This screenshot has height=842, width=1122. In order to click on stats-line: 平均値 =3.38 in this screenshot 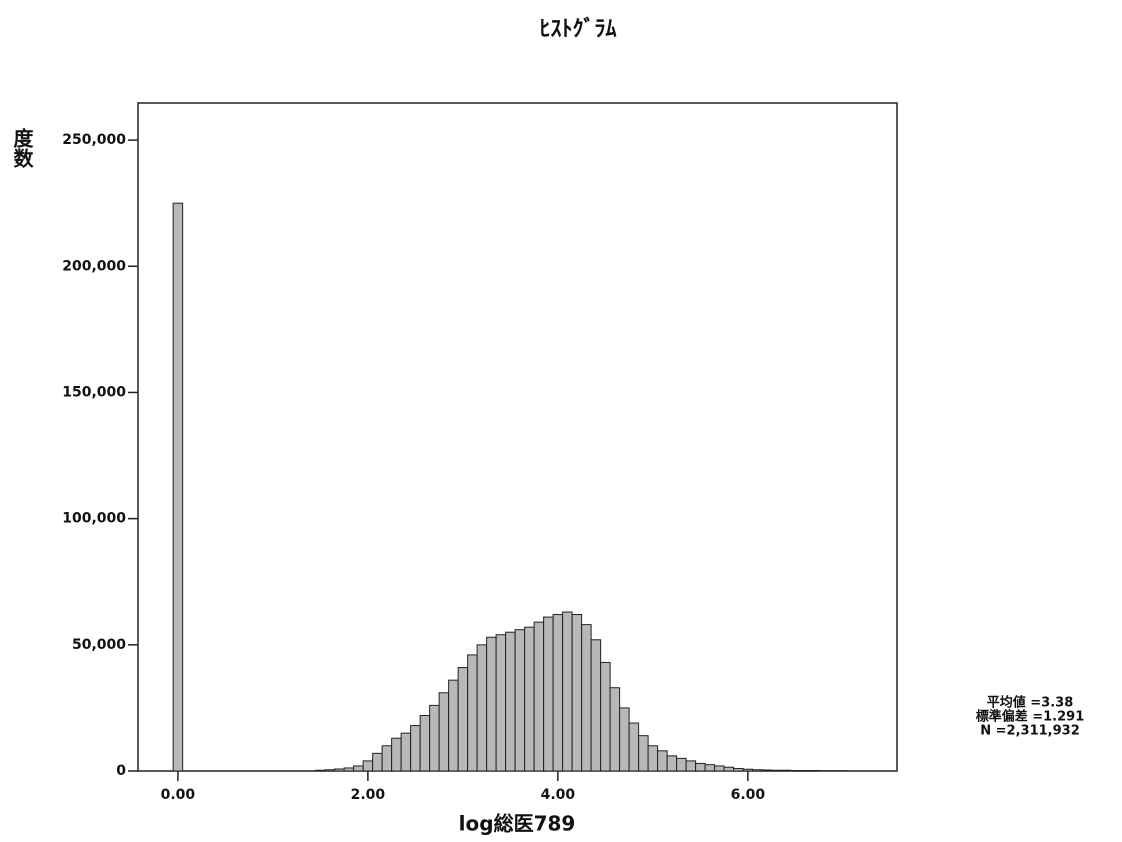, I will do `click(1030, 703)`.